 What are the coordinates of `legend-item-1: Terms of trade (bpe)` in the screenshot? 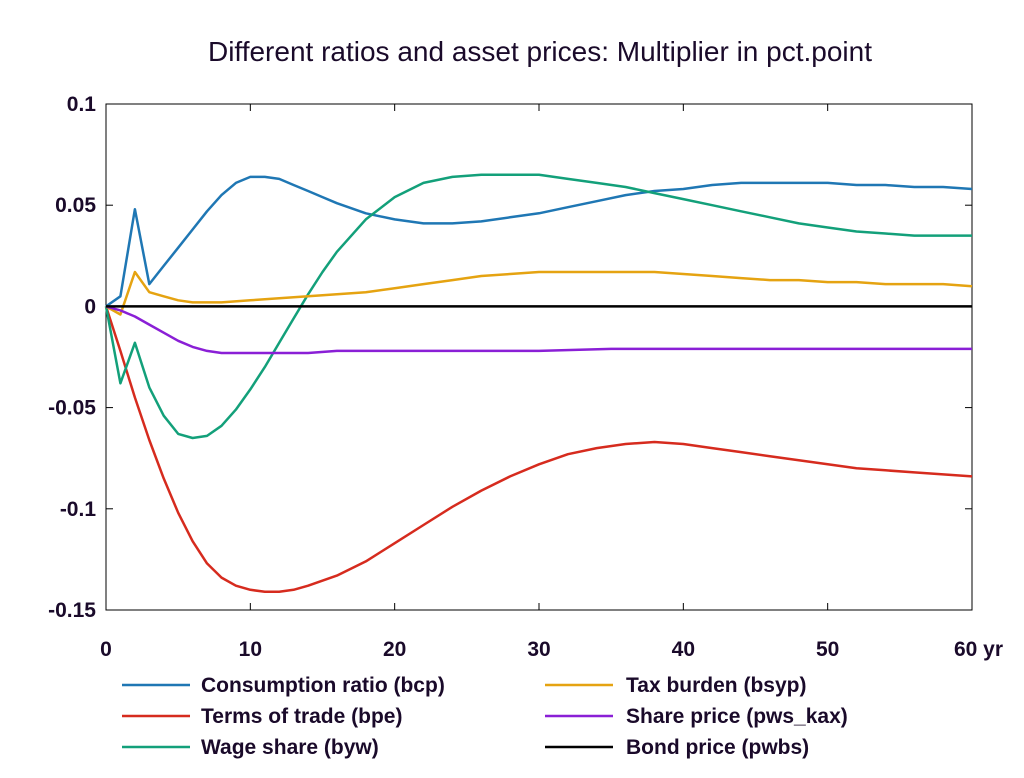 It's located at (262, 716).